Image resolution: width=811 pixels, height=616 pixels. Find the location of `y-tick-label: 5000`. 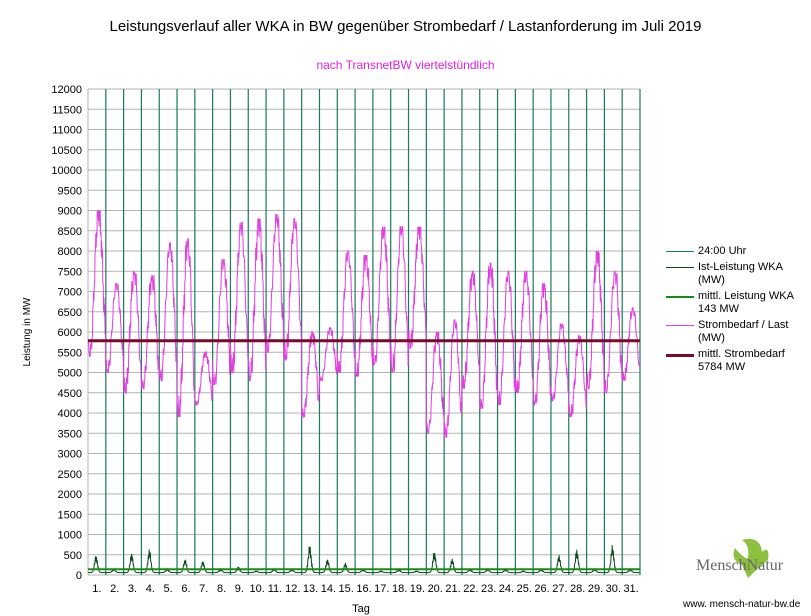

y-tick-label: 5000 is located at coordinates (70, 374).